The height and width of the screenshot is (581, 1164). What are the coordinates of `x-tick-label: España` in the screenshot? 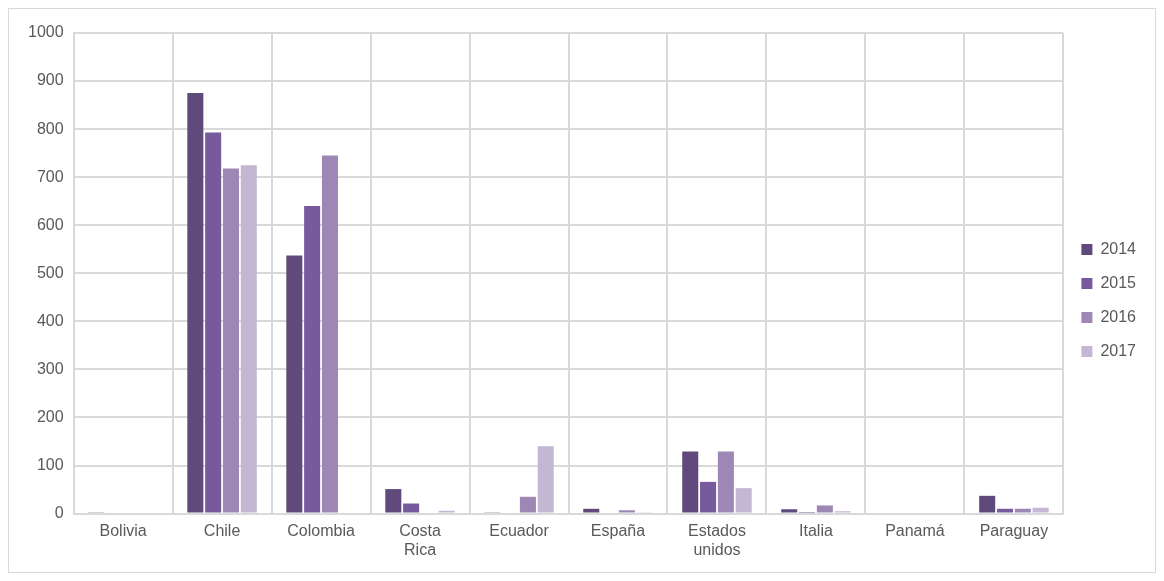 It's located at (618, 530).